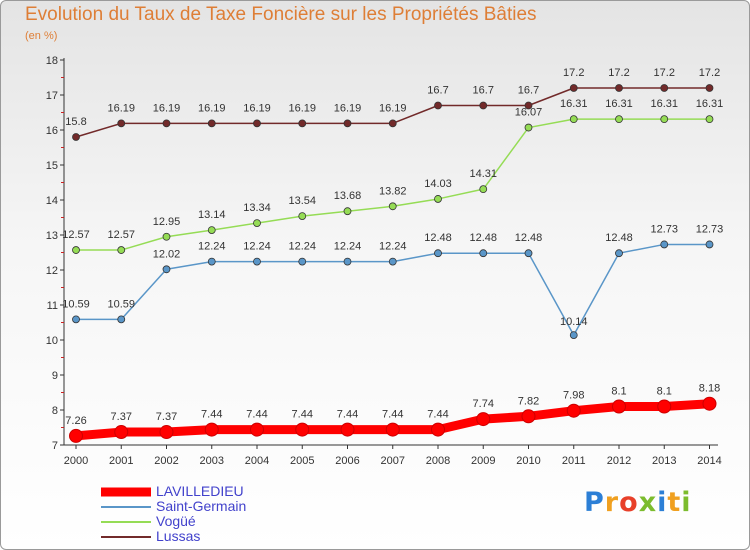  What do you see at coordinates (55, 411) in the screenshot?
I see `y-tick-label: 8` at bounding box center [55, 411].